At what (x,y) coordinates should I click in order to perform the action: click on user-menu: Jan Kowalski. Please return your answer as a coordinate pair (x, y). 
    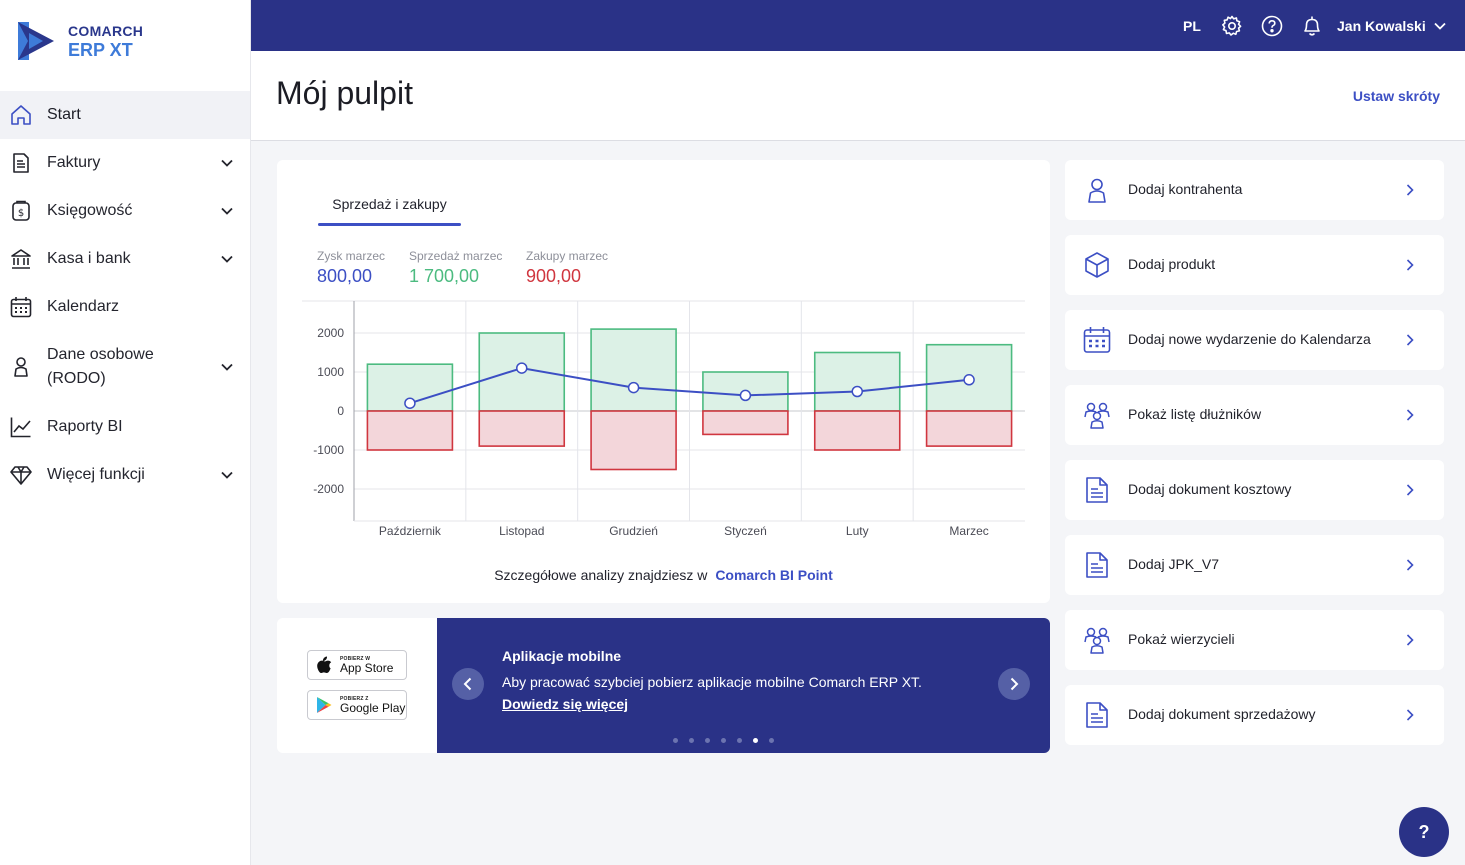
    Looking at the image, I should click on (1391, 25).